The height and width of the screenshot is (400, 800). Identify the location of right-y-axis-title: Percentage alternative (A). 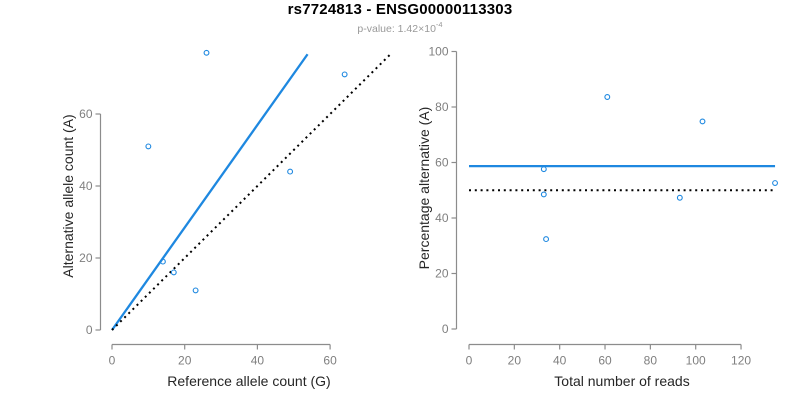
(424, 188).